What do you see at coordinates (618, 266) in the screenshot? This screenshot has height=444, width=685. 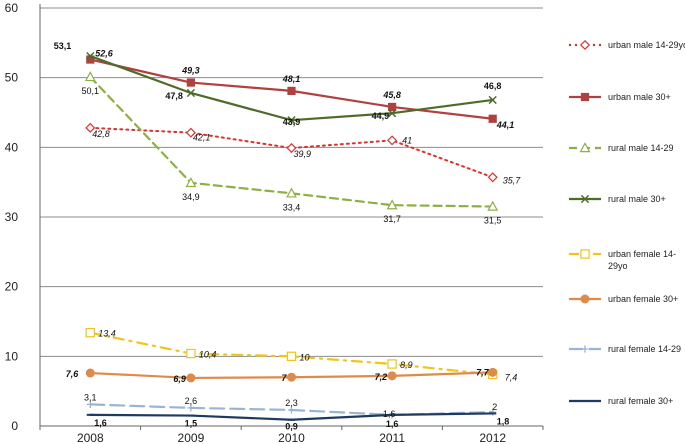 I see `legend-label: 29yo` at bounding box center [618, 266].